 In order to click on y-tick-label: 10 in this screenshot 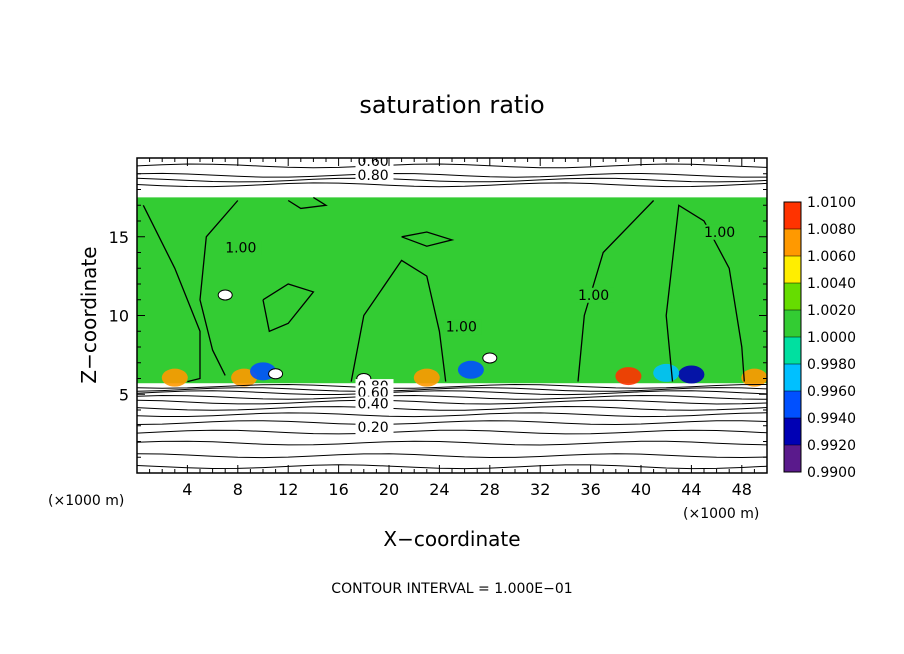, I will do `click(119, 316)`.